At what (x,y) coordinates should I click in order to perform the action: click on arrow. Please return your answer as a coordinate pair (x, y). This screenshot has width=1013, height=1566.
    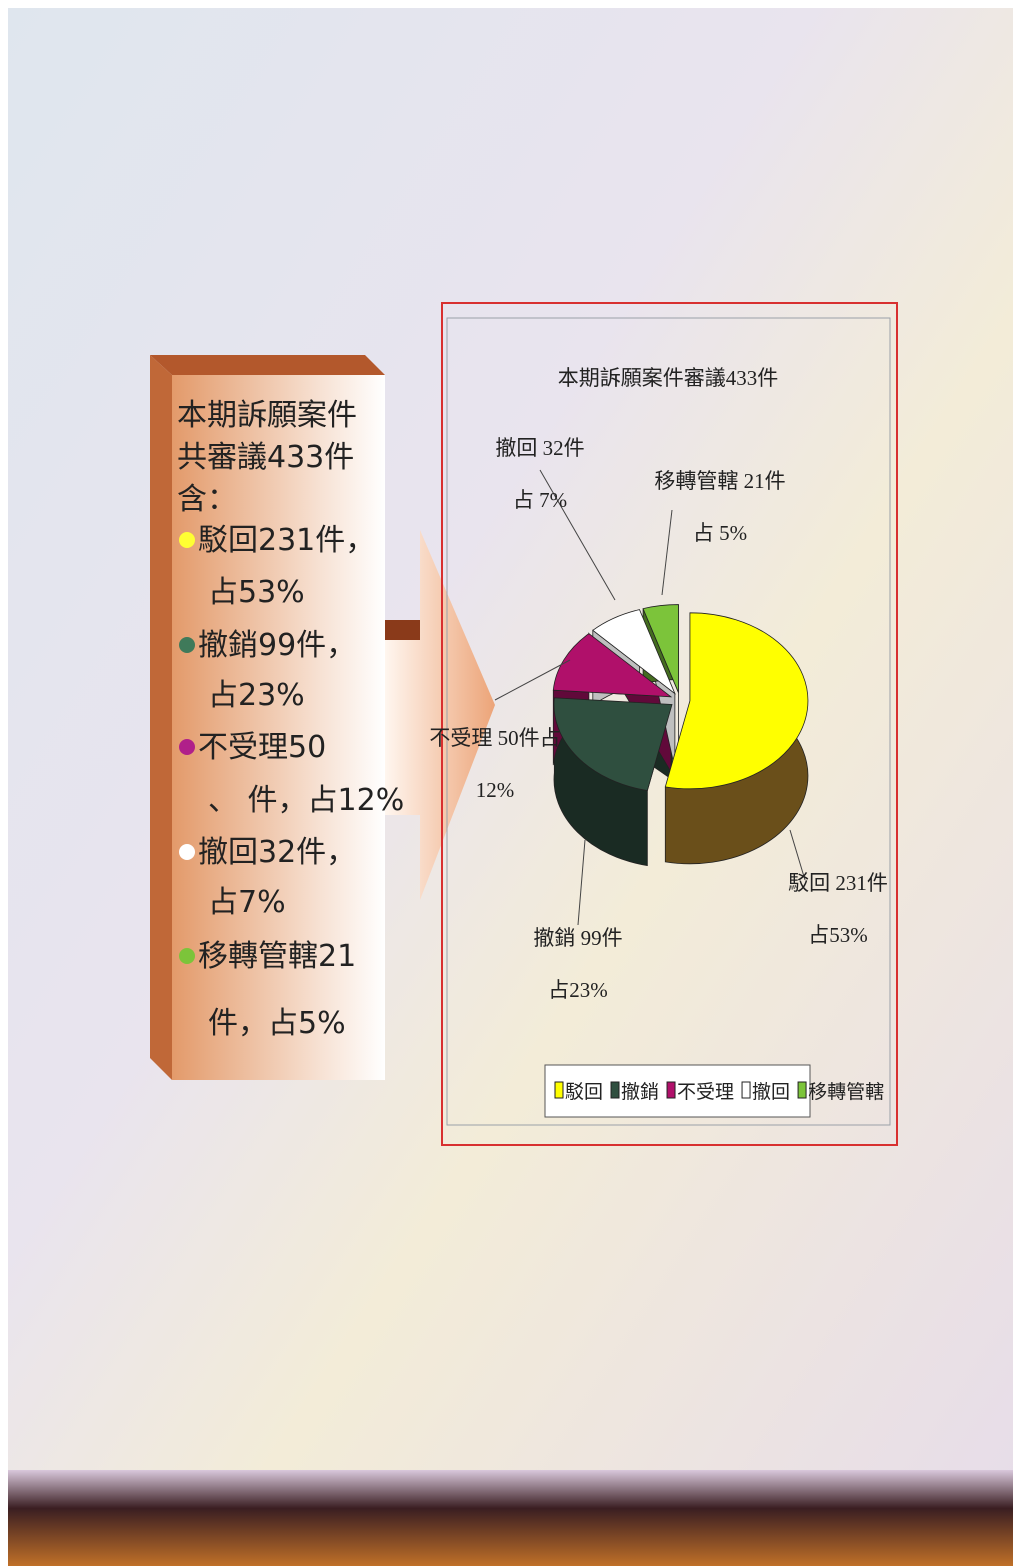
    Looking at the image, I should click on (440, 715).